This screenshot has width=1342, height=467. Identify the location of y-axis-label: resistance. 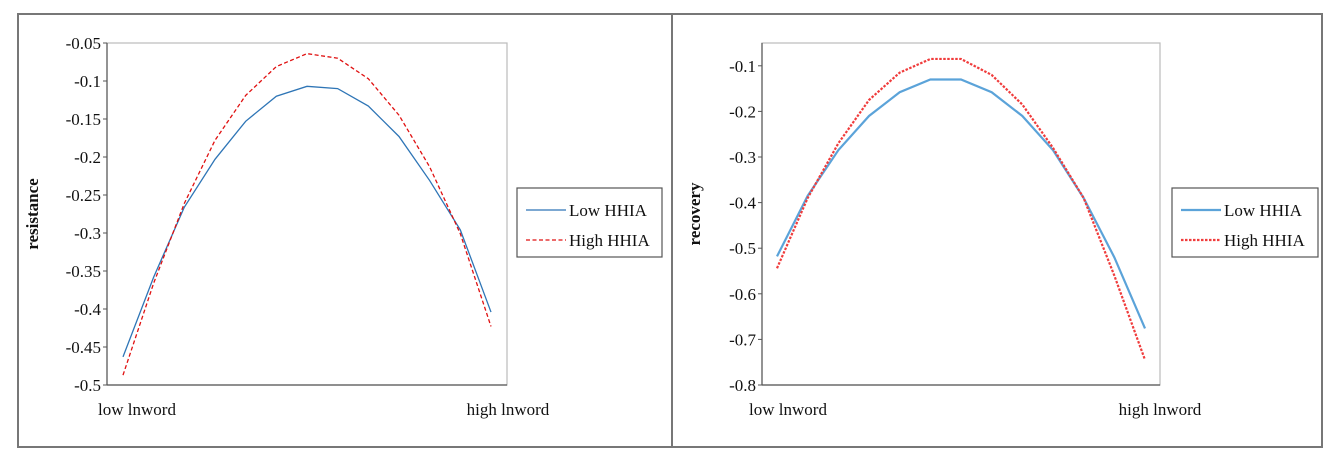
(32, 214).